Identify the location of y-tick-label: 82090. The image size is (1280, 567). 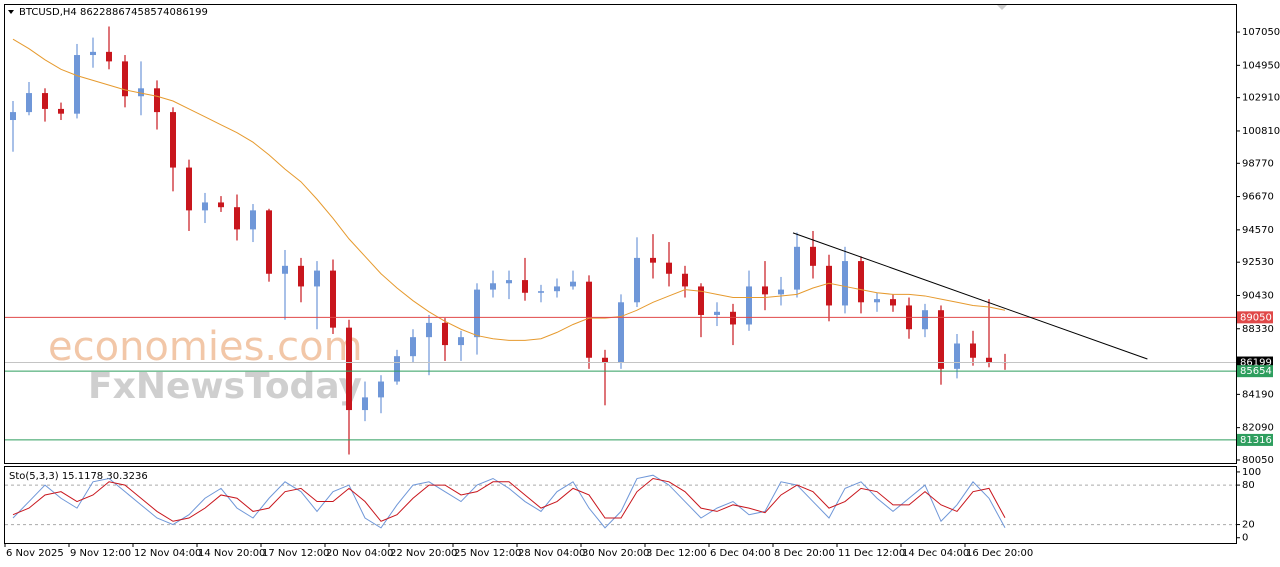
(1258, 428).